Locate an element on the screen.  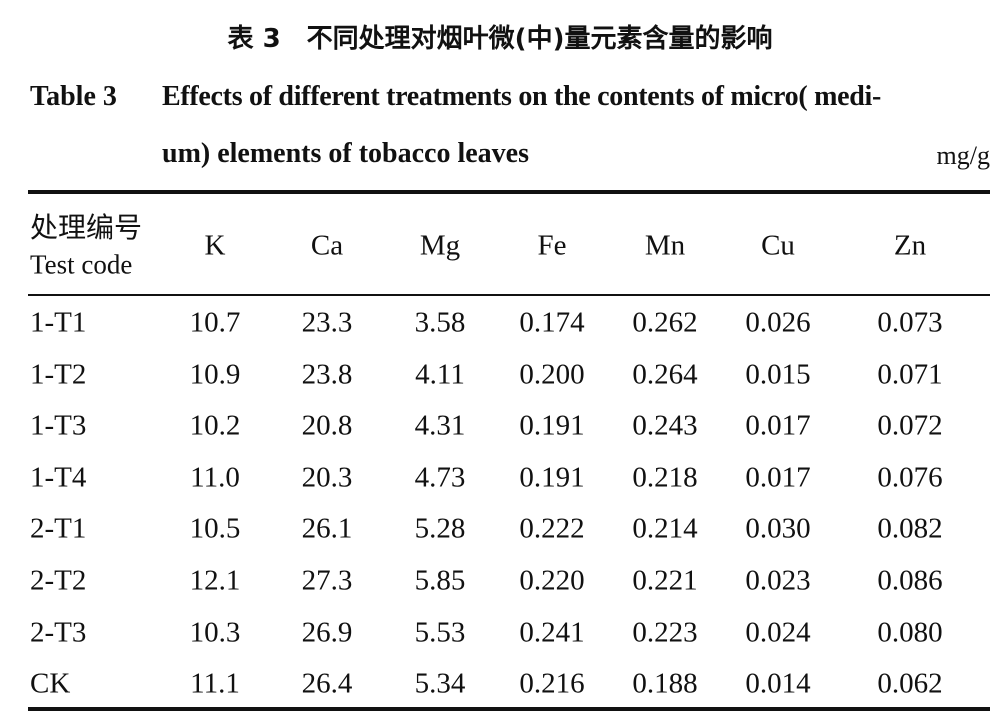
header-cell: Mn is located at coordinates (665, 245).